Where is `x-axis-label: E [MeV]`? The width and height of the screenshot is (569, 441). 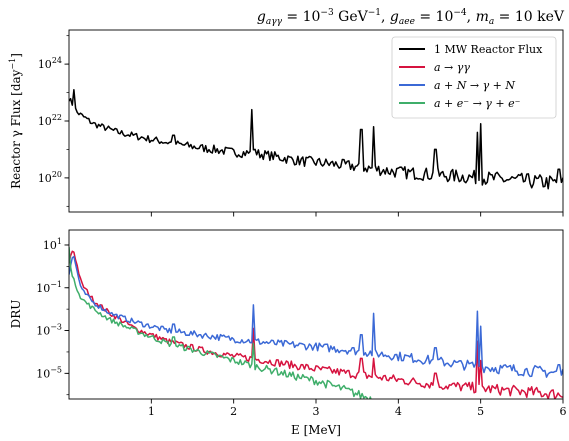
x-axis-label: E [MeV] is located at coordinates (316, 430).